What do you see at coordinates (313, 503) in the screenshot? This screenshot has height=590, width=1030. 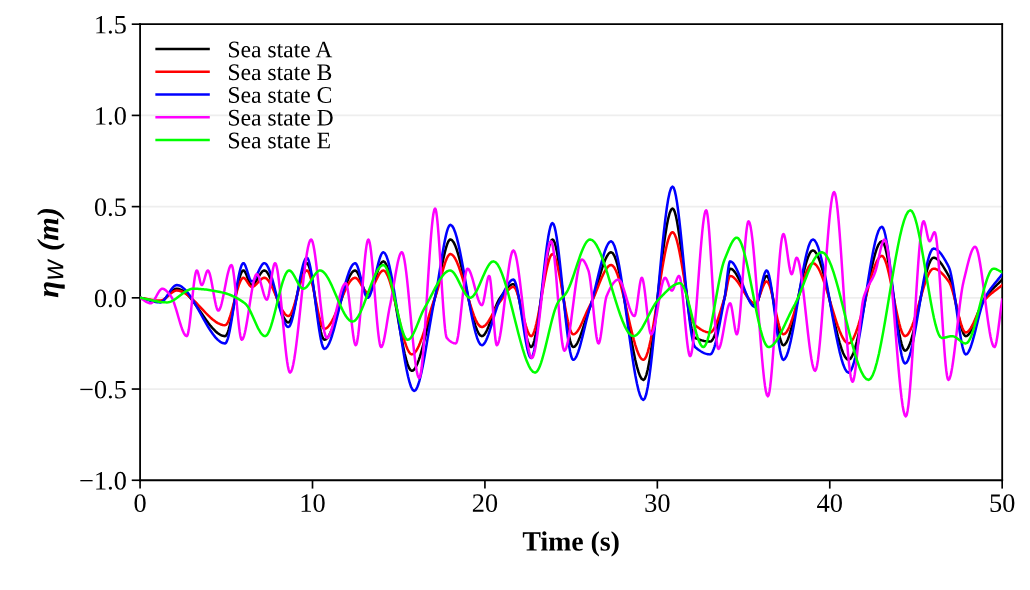 I see `x-tick-label: 10` at bounding box center [313, 503].